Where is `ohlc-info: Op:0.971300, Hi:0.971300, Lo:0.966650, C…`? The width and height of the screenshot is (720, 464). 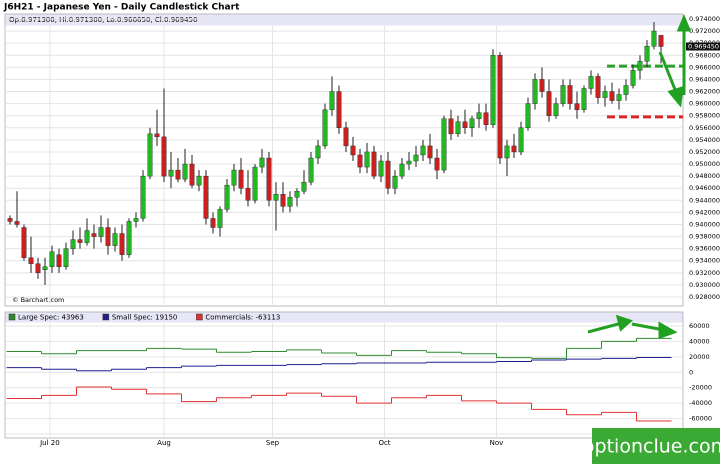 ohlc-info: Op:0.971300, Hi:0.971300, Lo:0.966650, C… is located at coordinates (103, 20).